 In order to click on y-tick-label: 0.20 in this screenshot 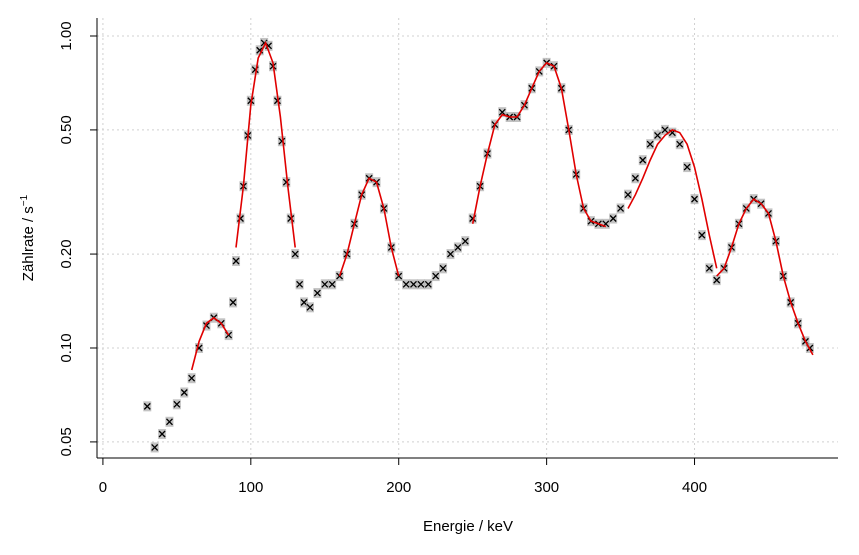, I will do `click(66, 253)`.